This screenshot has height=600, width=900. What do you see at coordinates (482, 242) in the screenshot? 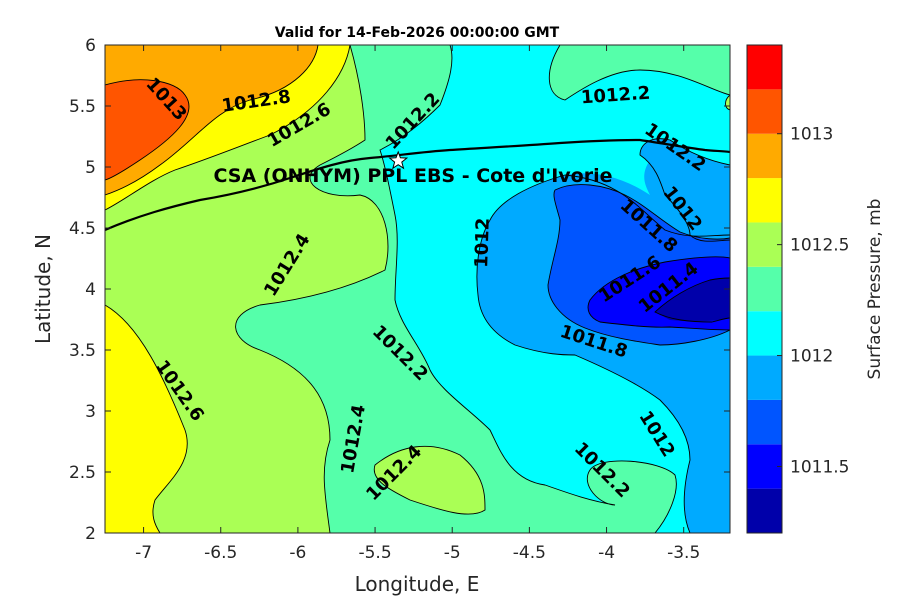
I see `contour-label: 1012` at bounding box center [482, 242].